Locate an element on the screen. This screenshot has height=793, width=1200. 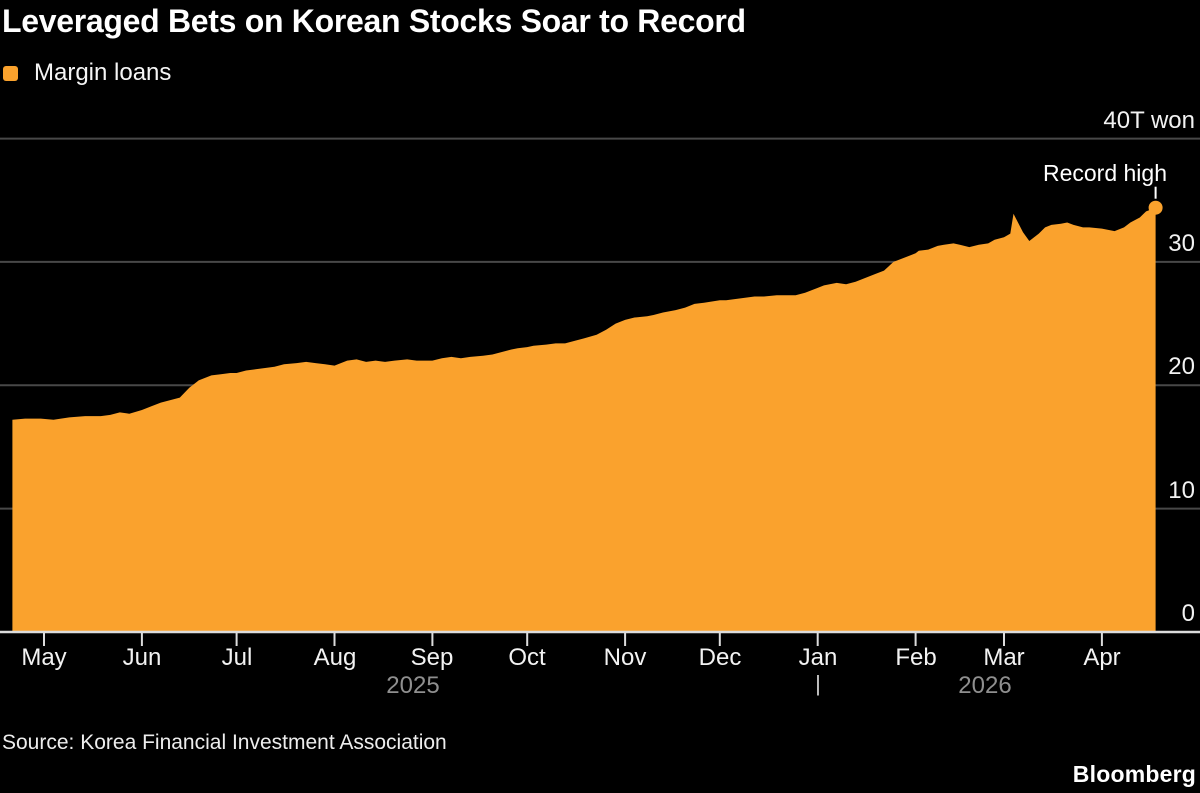
x-axis-label: May is located at coordinates (44, 657).